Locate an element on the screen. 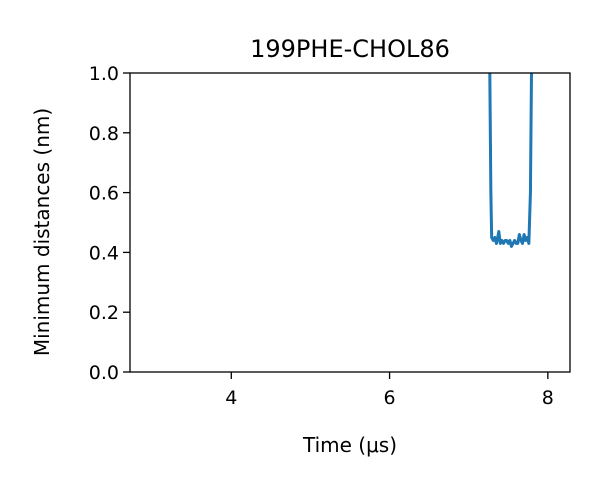  y-axis-label: Minimum distances (nm) is located at coordinates (42, 232).